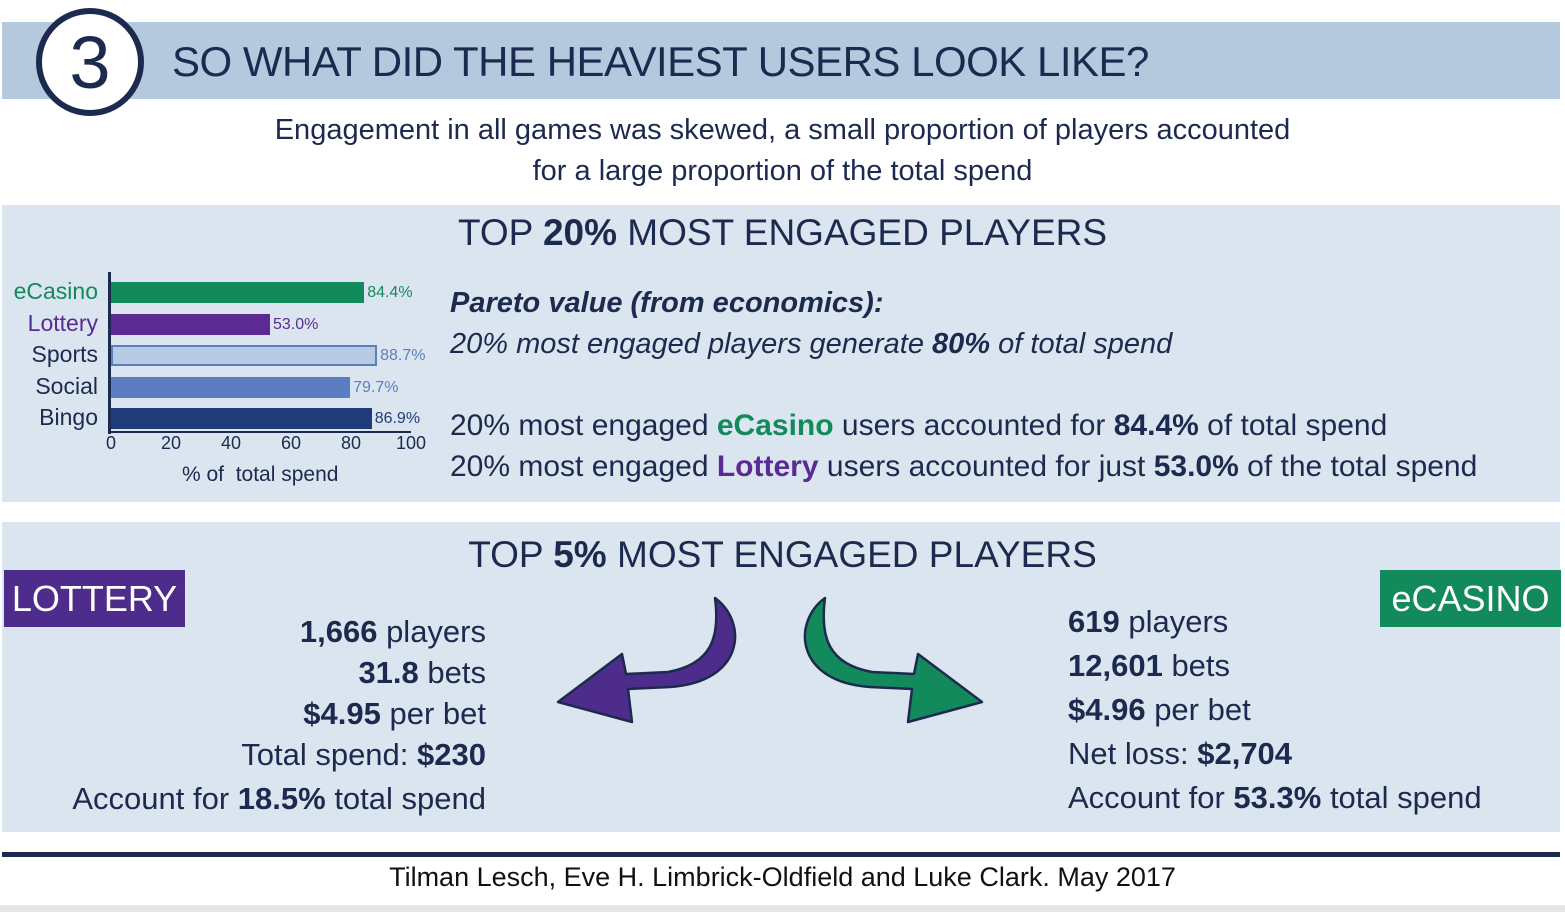 This screenshot has height=912, width=1565. I want to click on lottery-per-bet-label: per bet, so click(433, 713).